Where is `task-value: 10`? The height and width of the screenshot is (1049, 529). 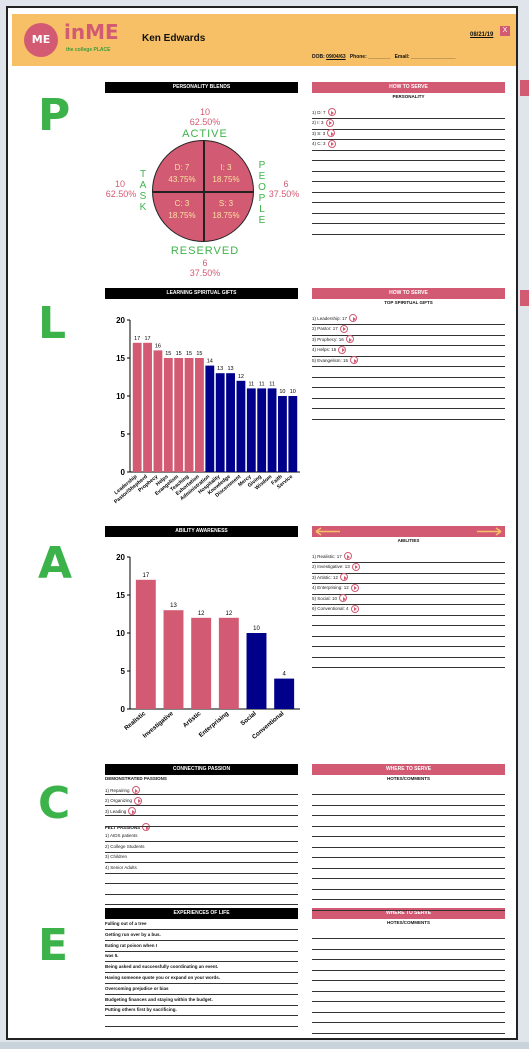 task-value: 10 is located at coordinates (119, 184).